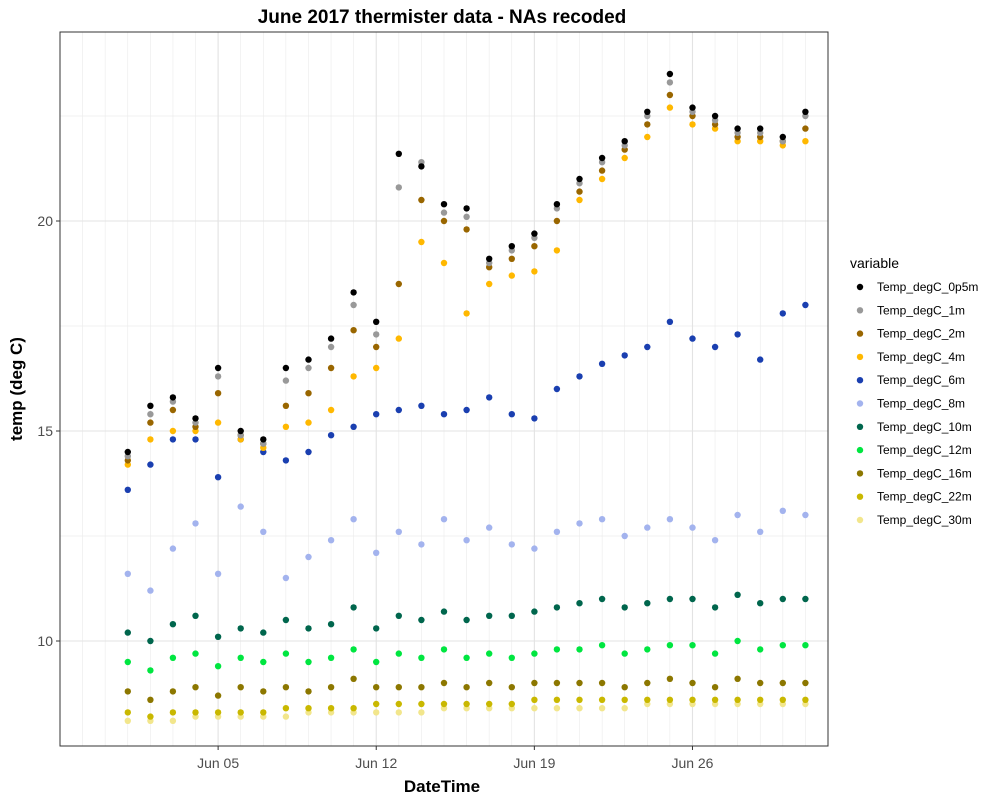  I want to click on x-tick-label: Jun 19, so click(534, 763).